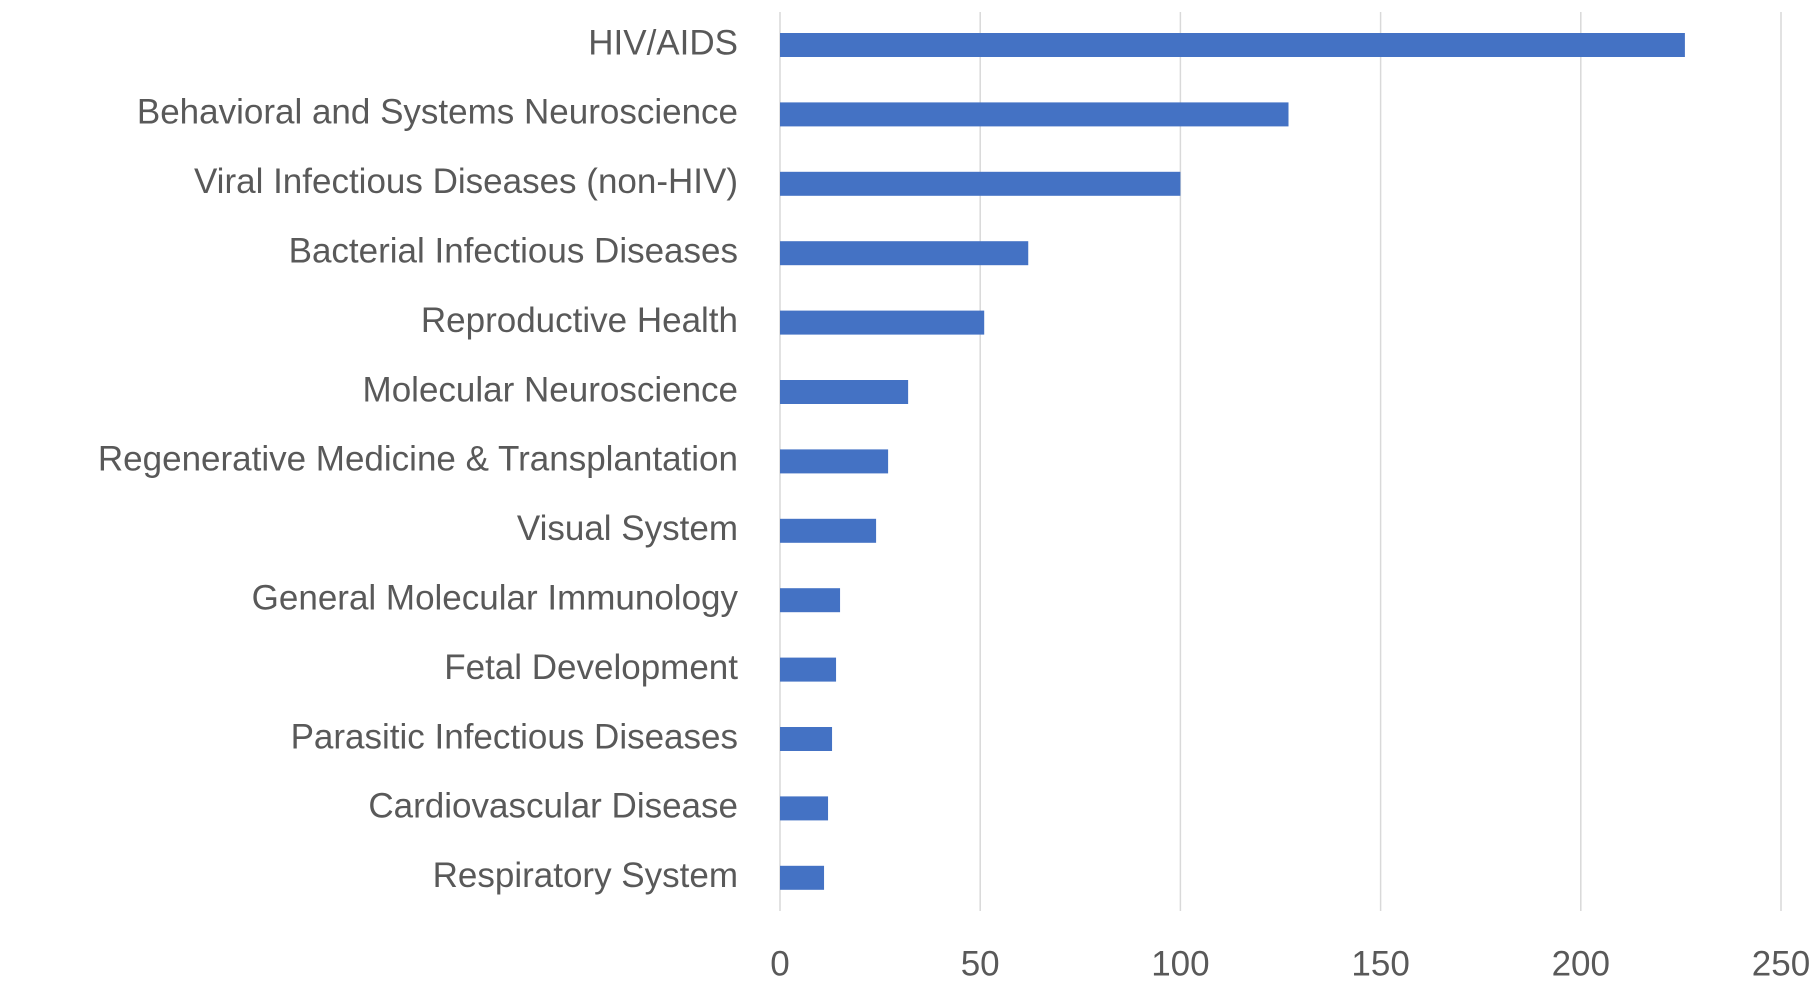 Image resolution: width=1817 pixels, height=986 pixels. Describe the element at coordinates (591, 667) in the screenshot. I see `y-tick-label: Fetal Development` at that location.